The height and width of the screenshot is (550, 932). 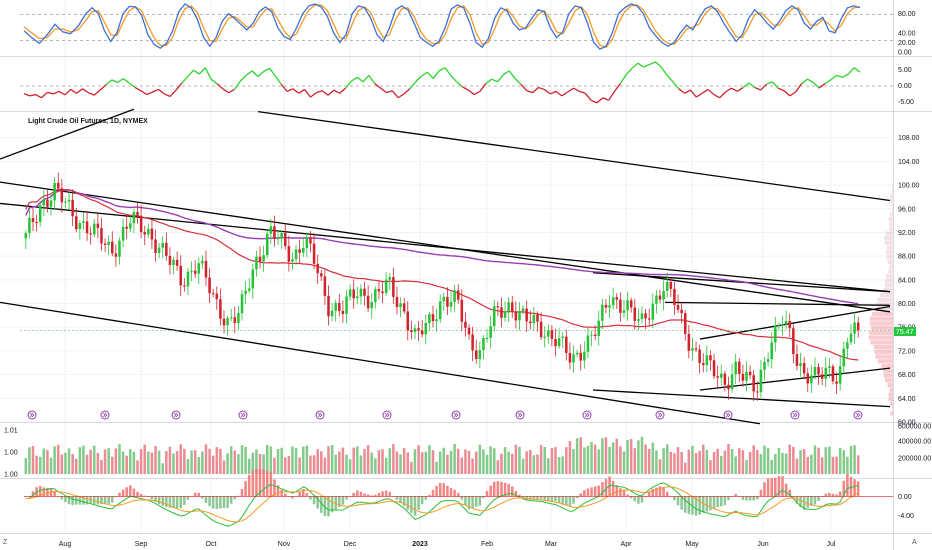 What do you see at coordinates (243, 415) in the screenshot?
I see `pivot-marker-icon` at bounding box center [243, 415].